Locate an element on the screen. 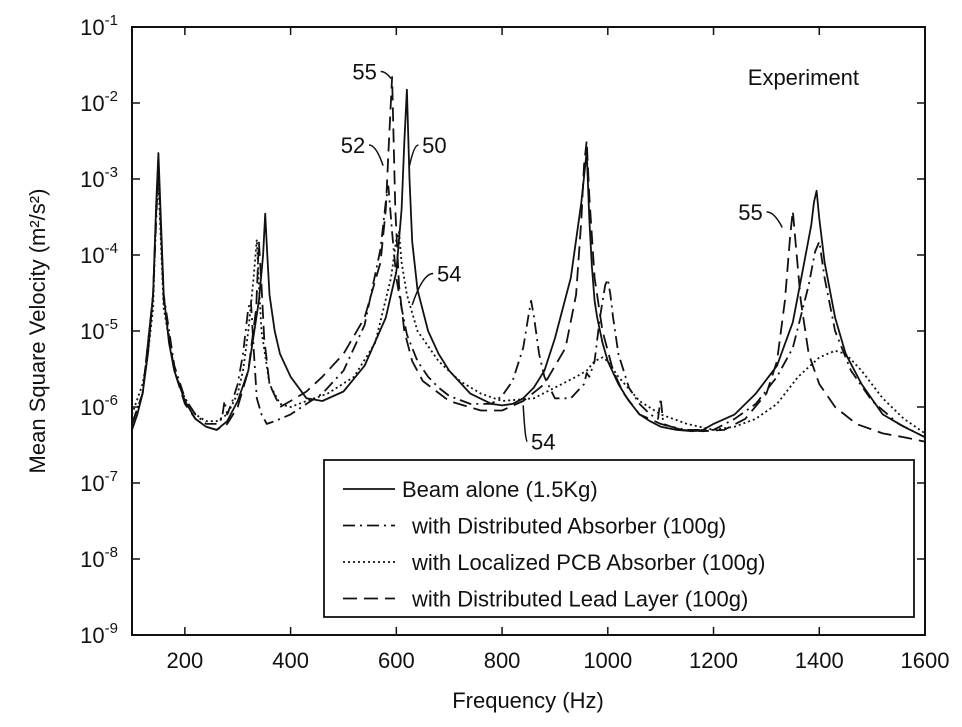  x-tick-label: 800 is located at coordinates (502, 660).